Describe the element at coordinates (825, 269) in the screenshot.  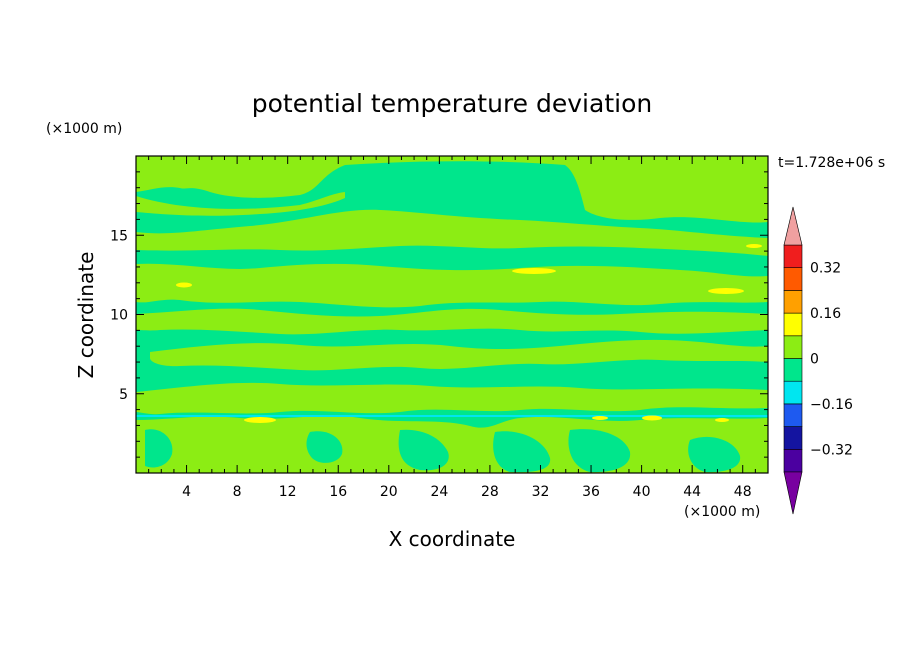
I see `colorbar-label: 0.32` at that location.